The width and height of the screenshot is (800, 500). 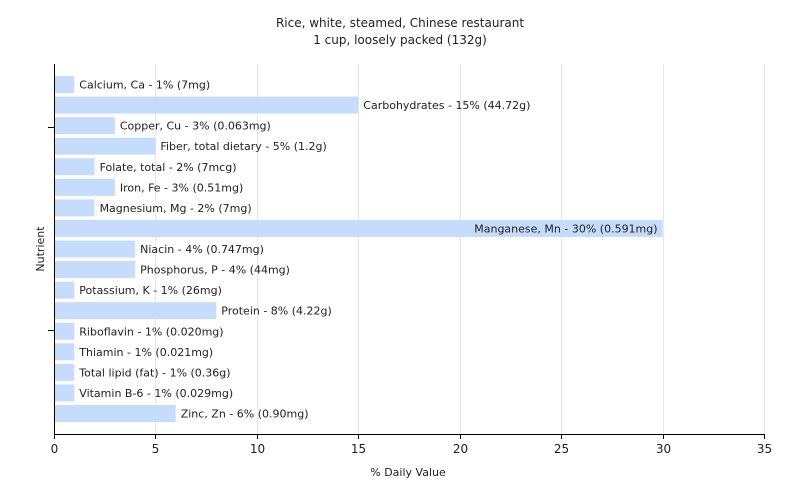 What do you see at coordinates (561, 449) in the screenshot?
I see `x-tick-label: 25` at bounding box center [561, 449].